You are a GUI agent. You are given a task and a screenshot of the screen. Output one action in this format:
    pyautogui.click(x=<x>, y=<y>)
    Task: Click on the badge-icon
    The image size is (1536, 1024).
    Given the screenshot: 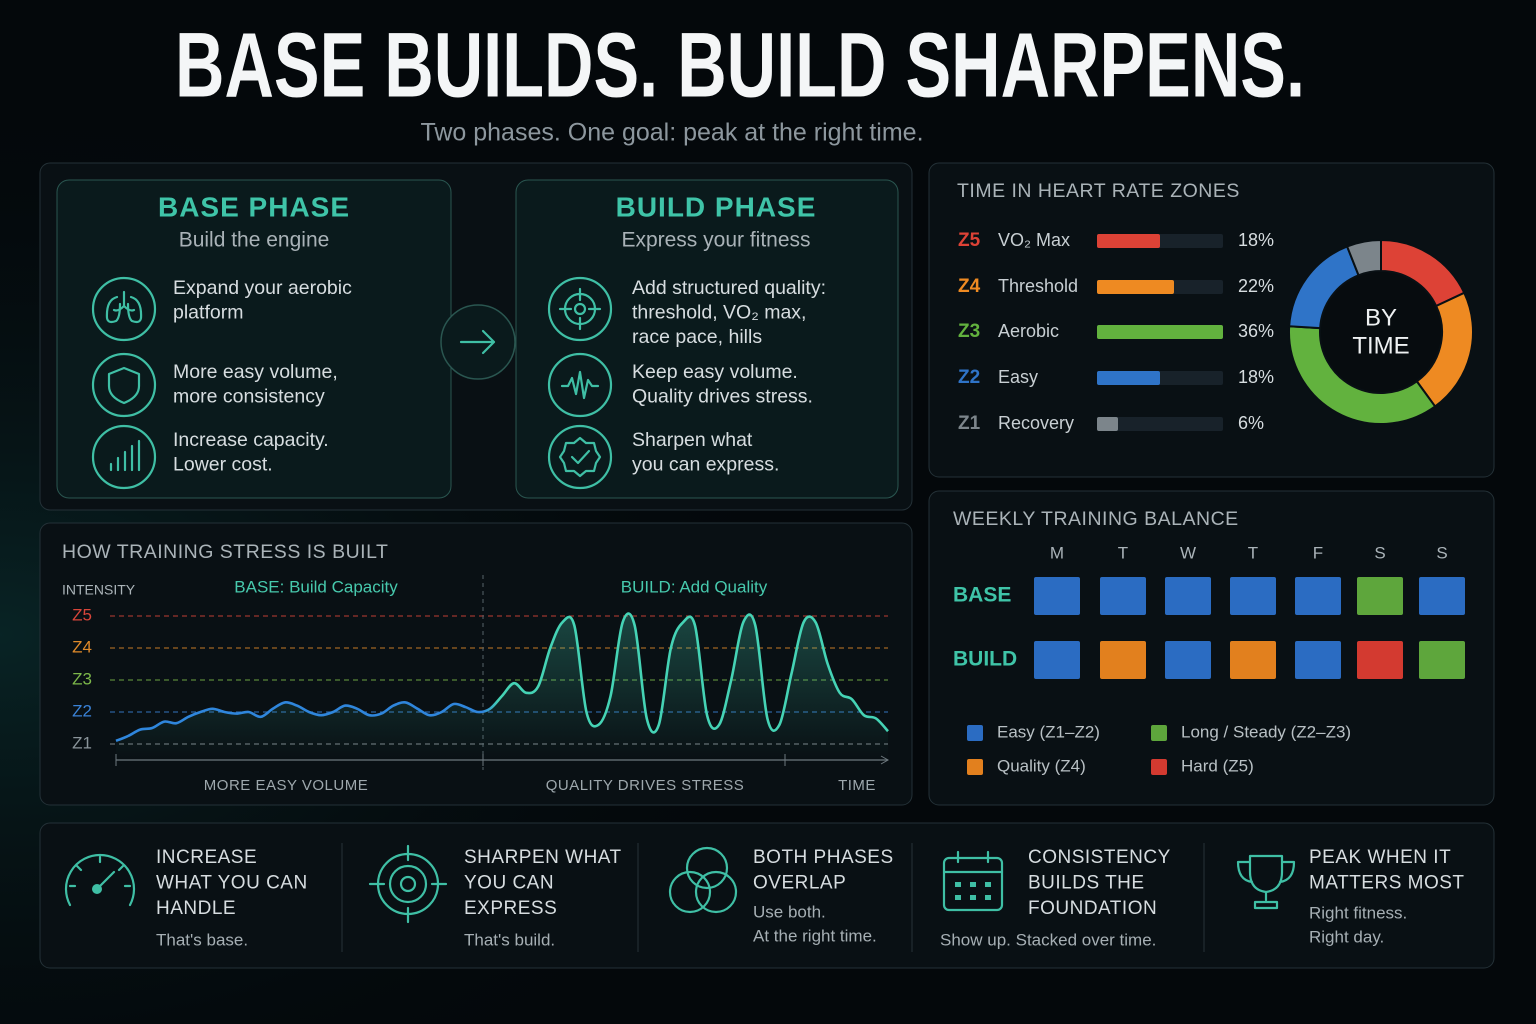 What is the action you would take?
    pyautogui.click(x=580, y=457)
    